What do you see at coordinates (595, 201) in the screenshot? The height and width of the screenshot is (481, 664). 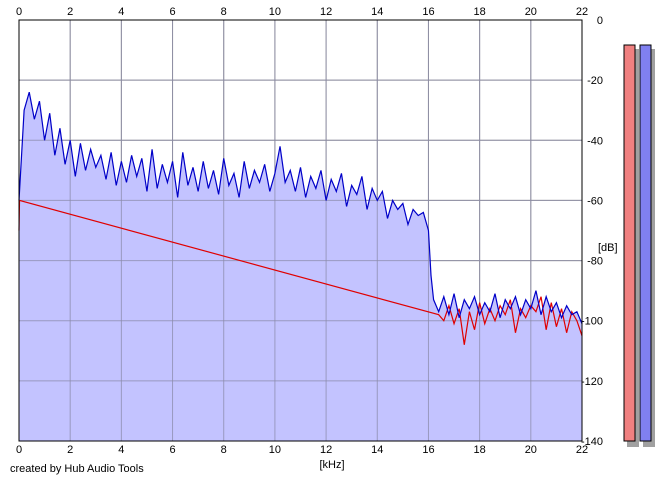 I see `y-tick-label: -60` at bounding box center [595, 201].